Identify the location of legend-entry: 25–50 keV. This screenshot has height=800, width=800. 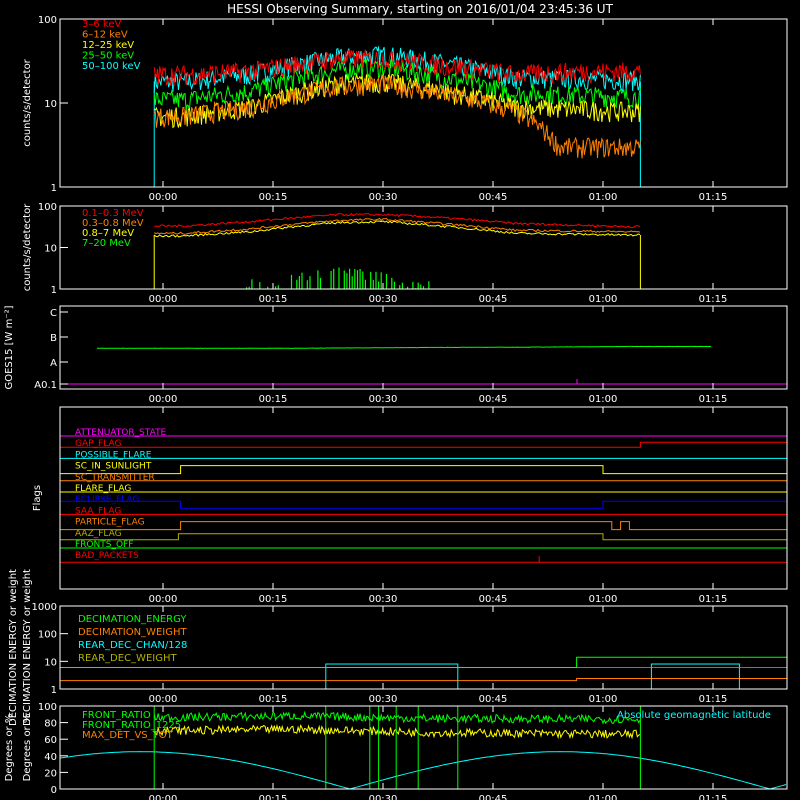
(108, 56).